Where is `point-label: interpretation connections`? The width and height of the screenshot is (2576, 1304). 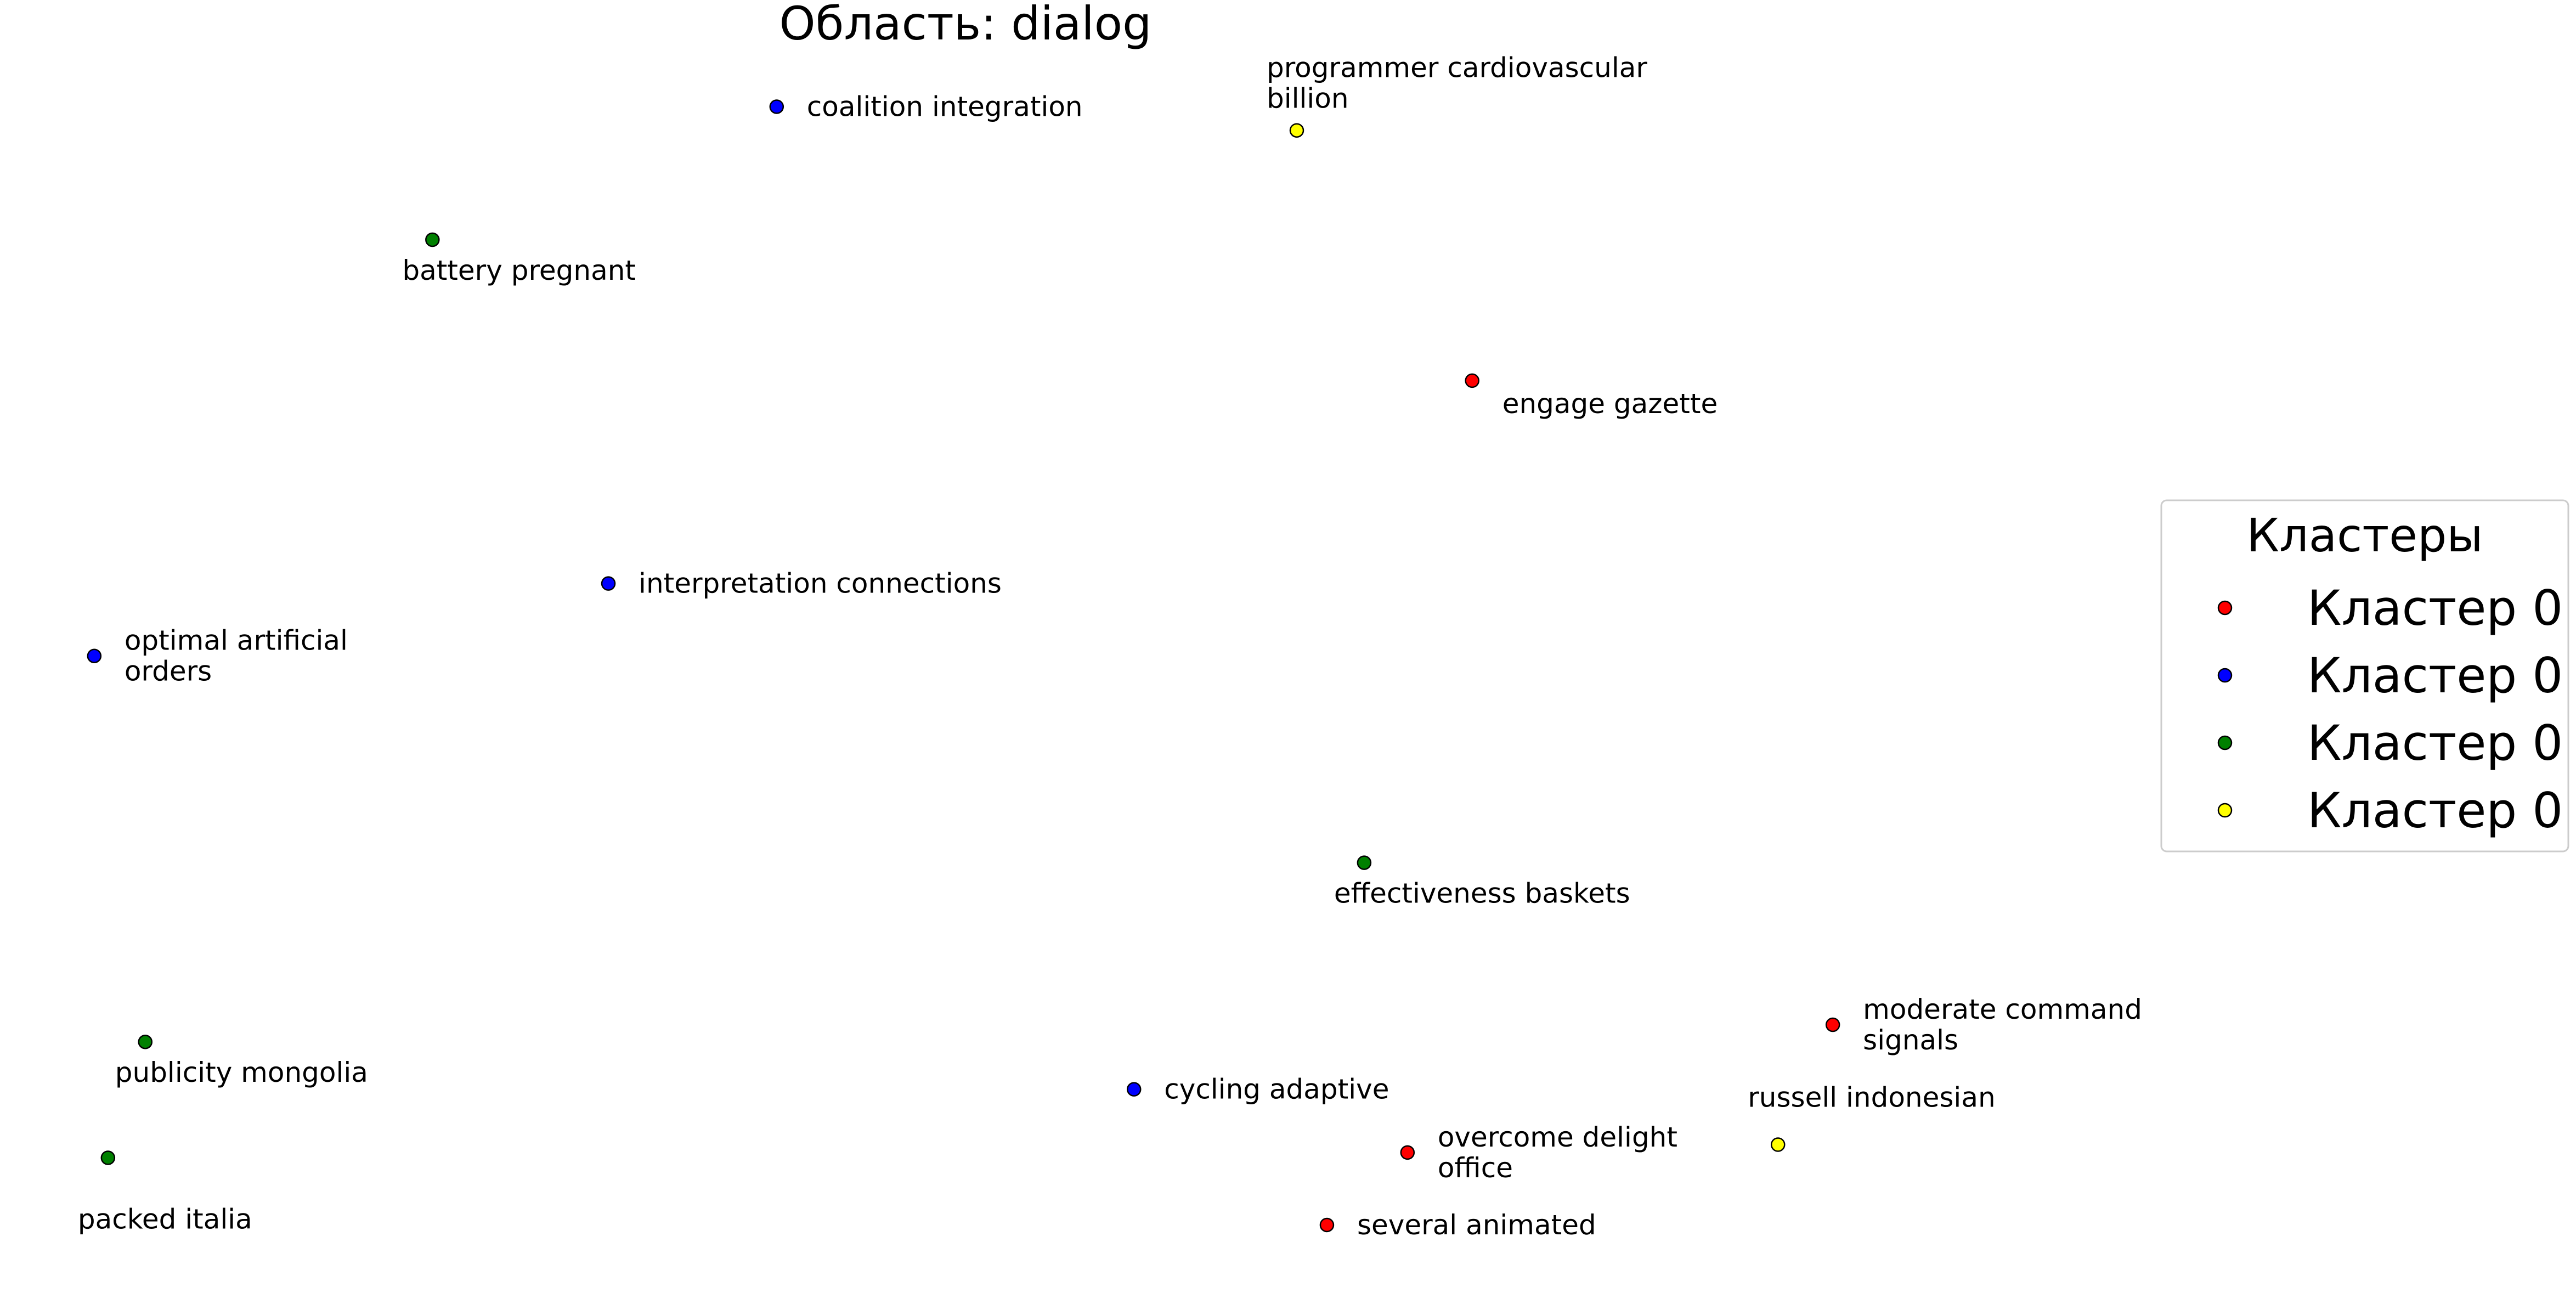
point-label: interpretation connections is located at coordinates (820, 584).